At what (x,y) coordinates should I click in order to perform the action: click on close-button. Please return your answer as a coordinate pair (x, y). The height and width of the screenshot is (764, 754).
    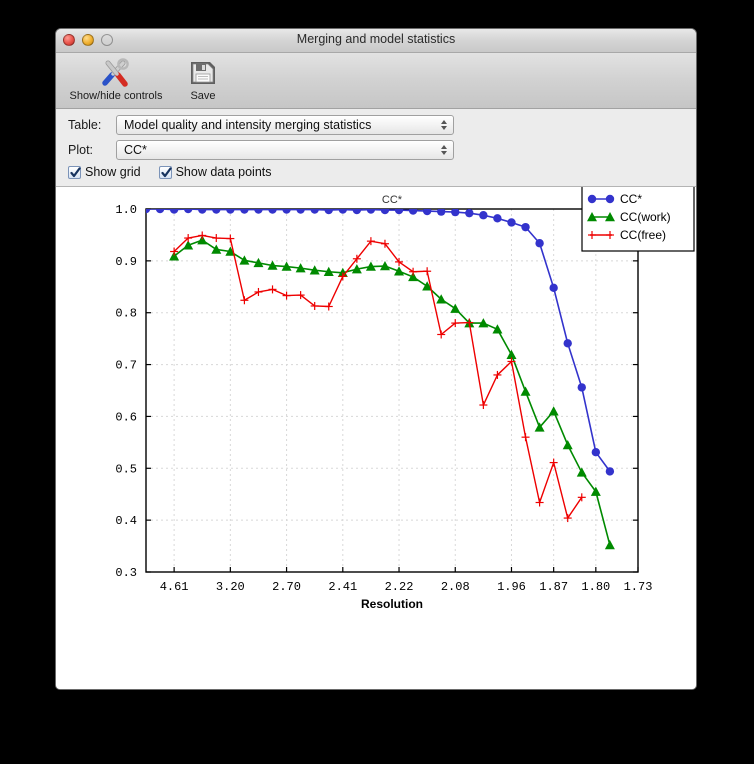
    Looking at the image, I should click on (69, 40).